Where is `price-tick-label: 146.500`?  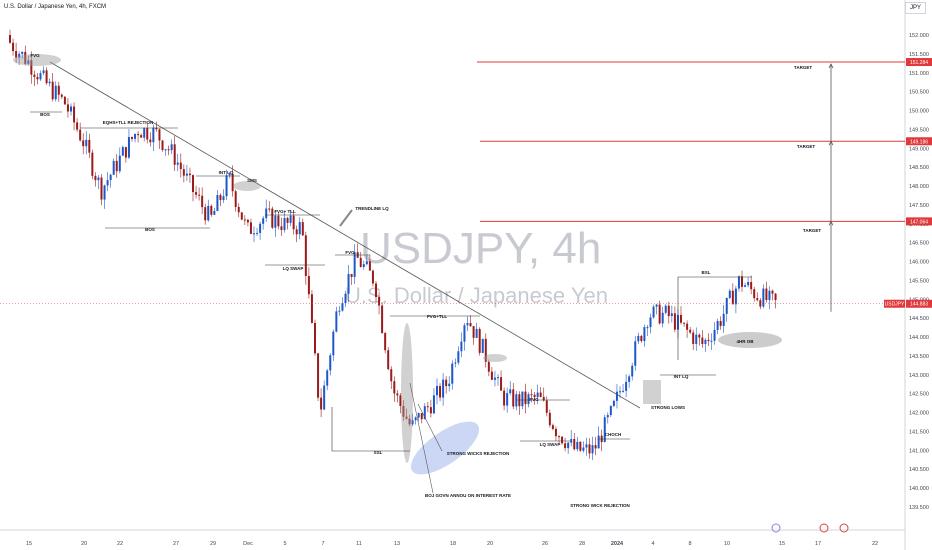
price-tick-label: 146.500 is located at coordinates (919, 244).